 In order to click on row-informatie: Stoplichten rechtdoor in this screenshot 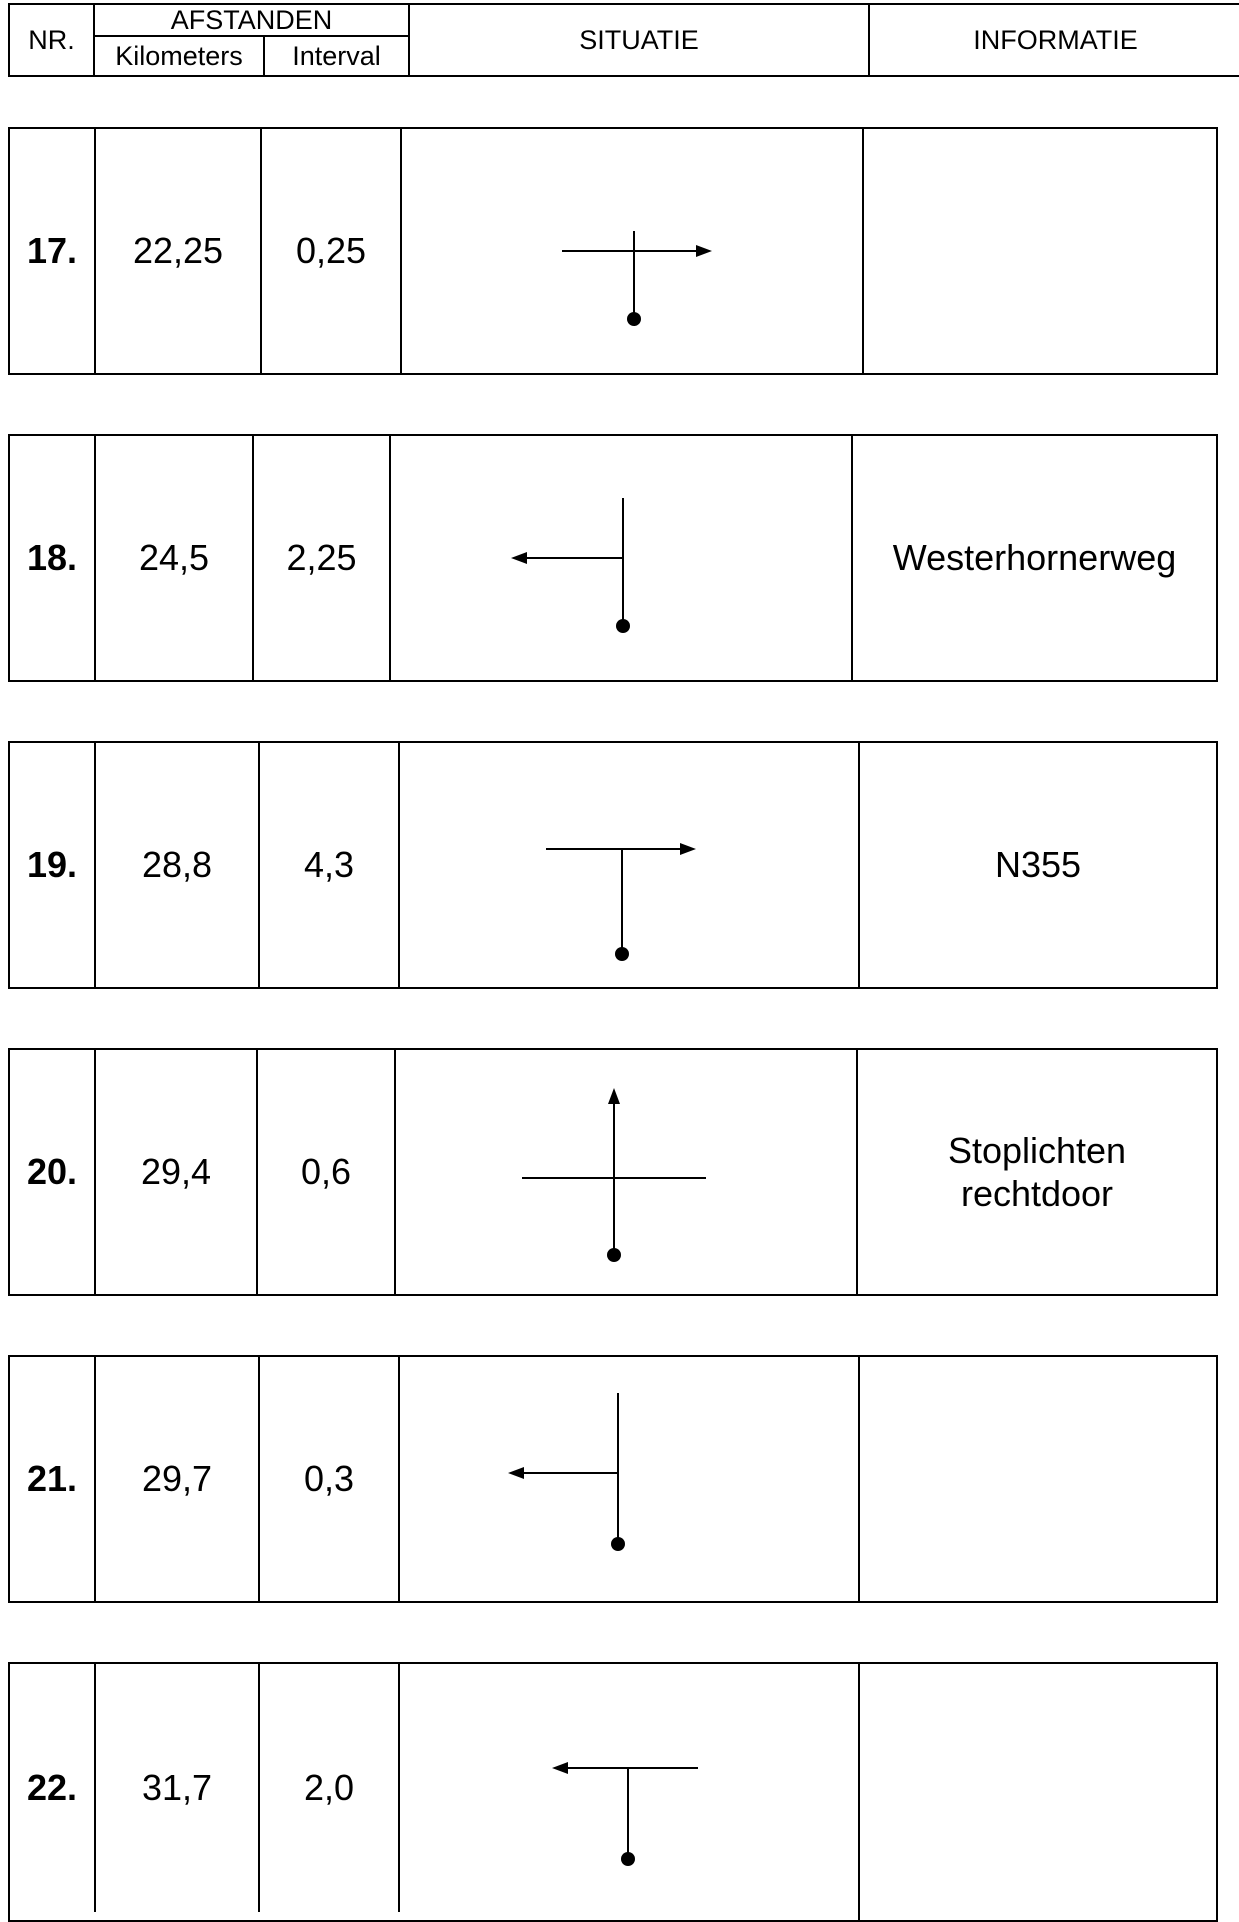, I will do `click(1037, 1172)`.